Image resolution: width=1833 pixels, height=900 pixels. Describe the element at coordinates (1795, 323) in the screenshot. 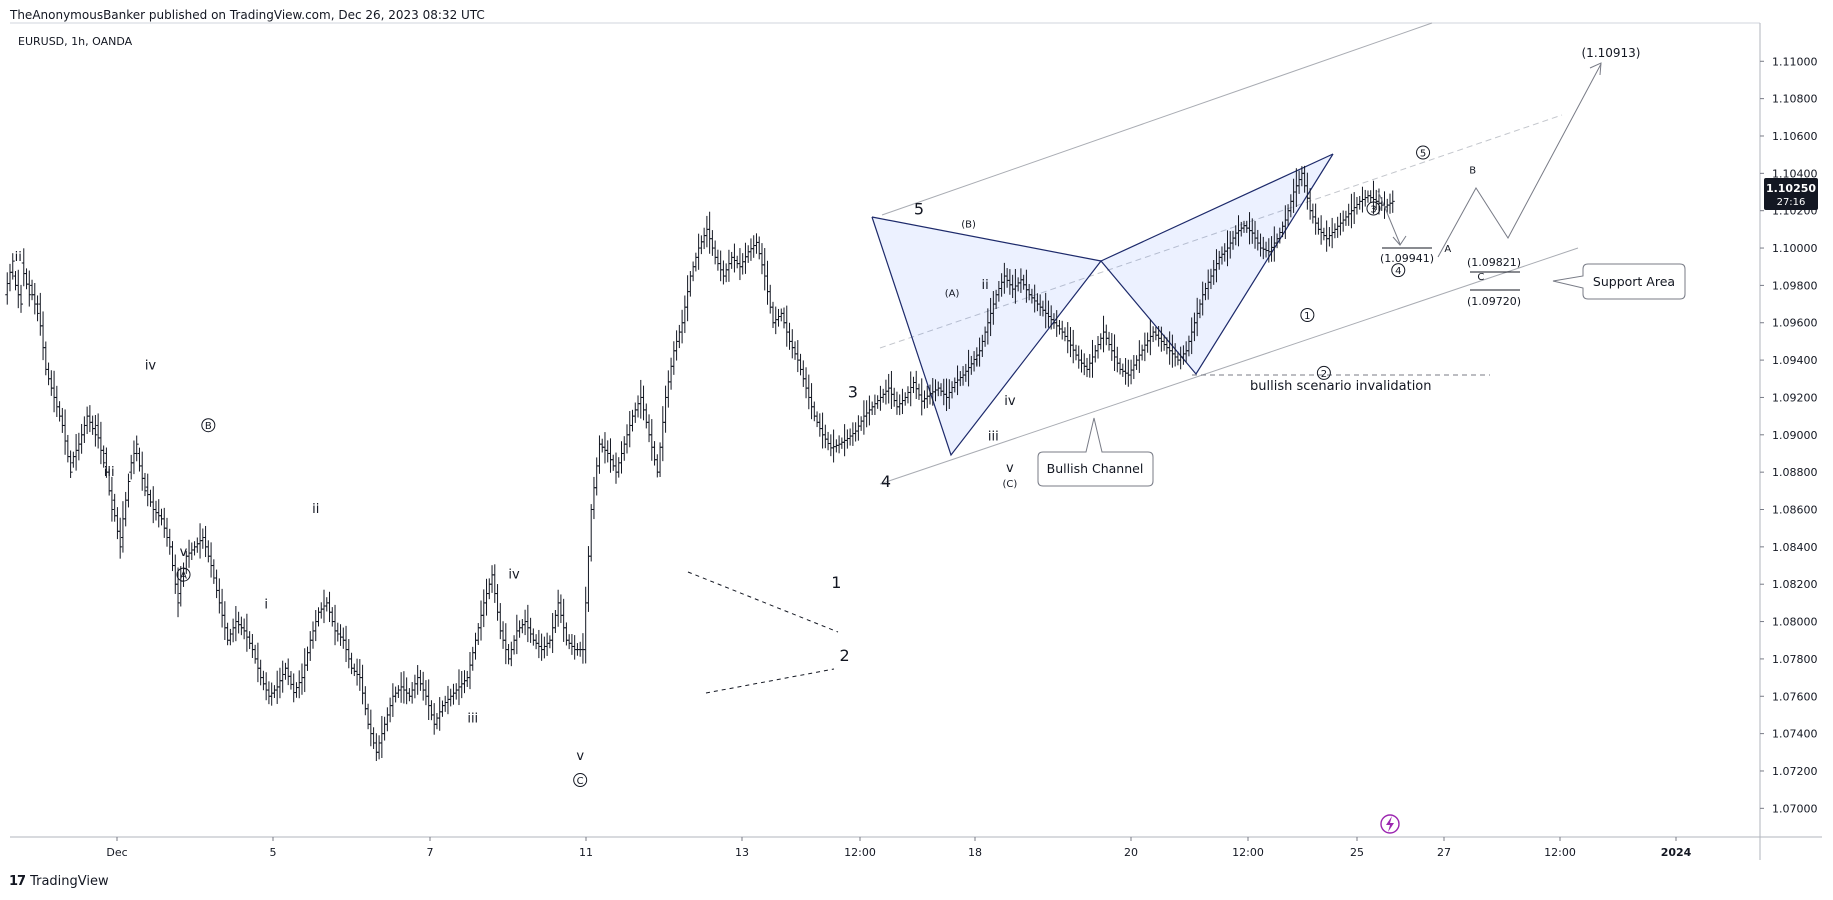

I see `y-tick-label: 1.09600` at that location.